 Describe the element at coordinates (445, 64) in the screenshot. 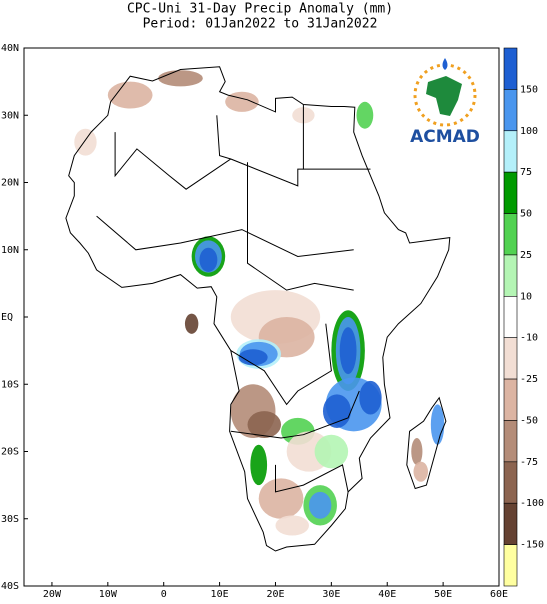

I see `logo-drop` at that location.